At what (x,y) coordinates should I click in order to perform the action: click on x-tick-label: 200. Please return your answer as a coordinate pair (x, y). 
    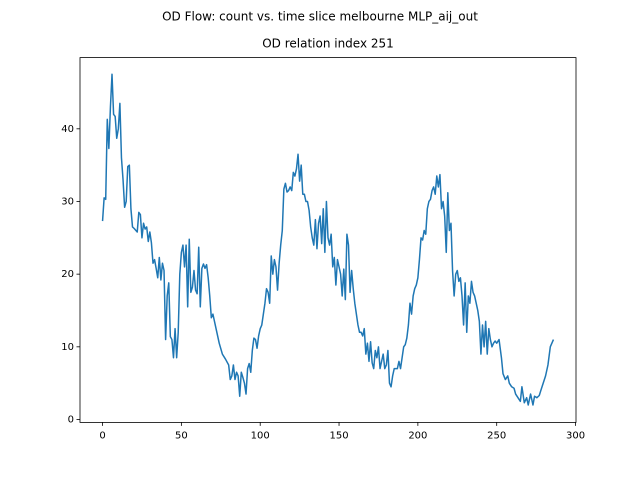
    Looking at the image, I should click on (417, 435).